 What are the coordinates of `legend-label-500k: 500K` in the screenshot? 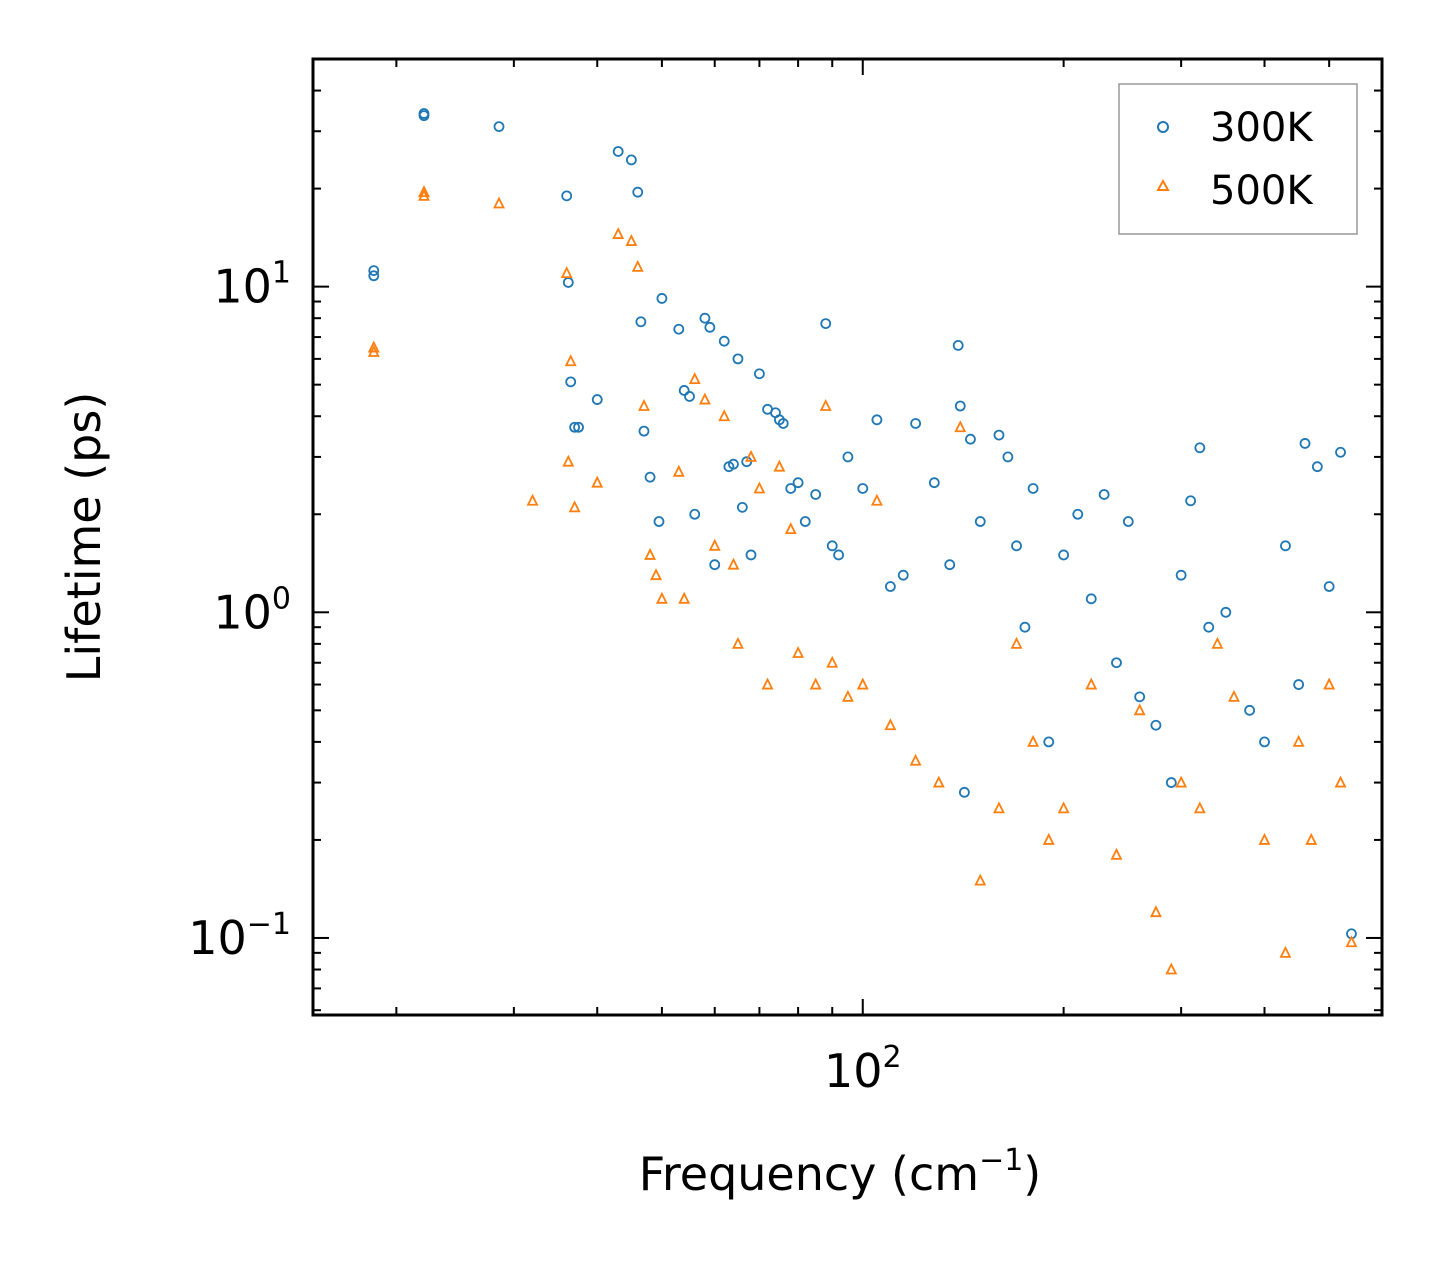 It's located at (1262, 191).